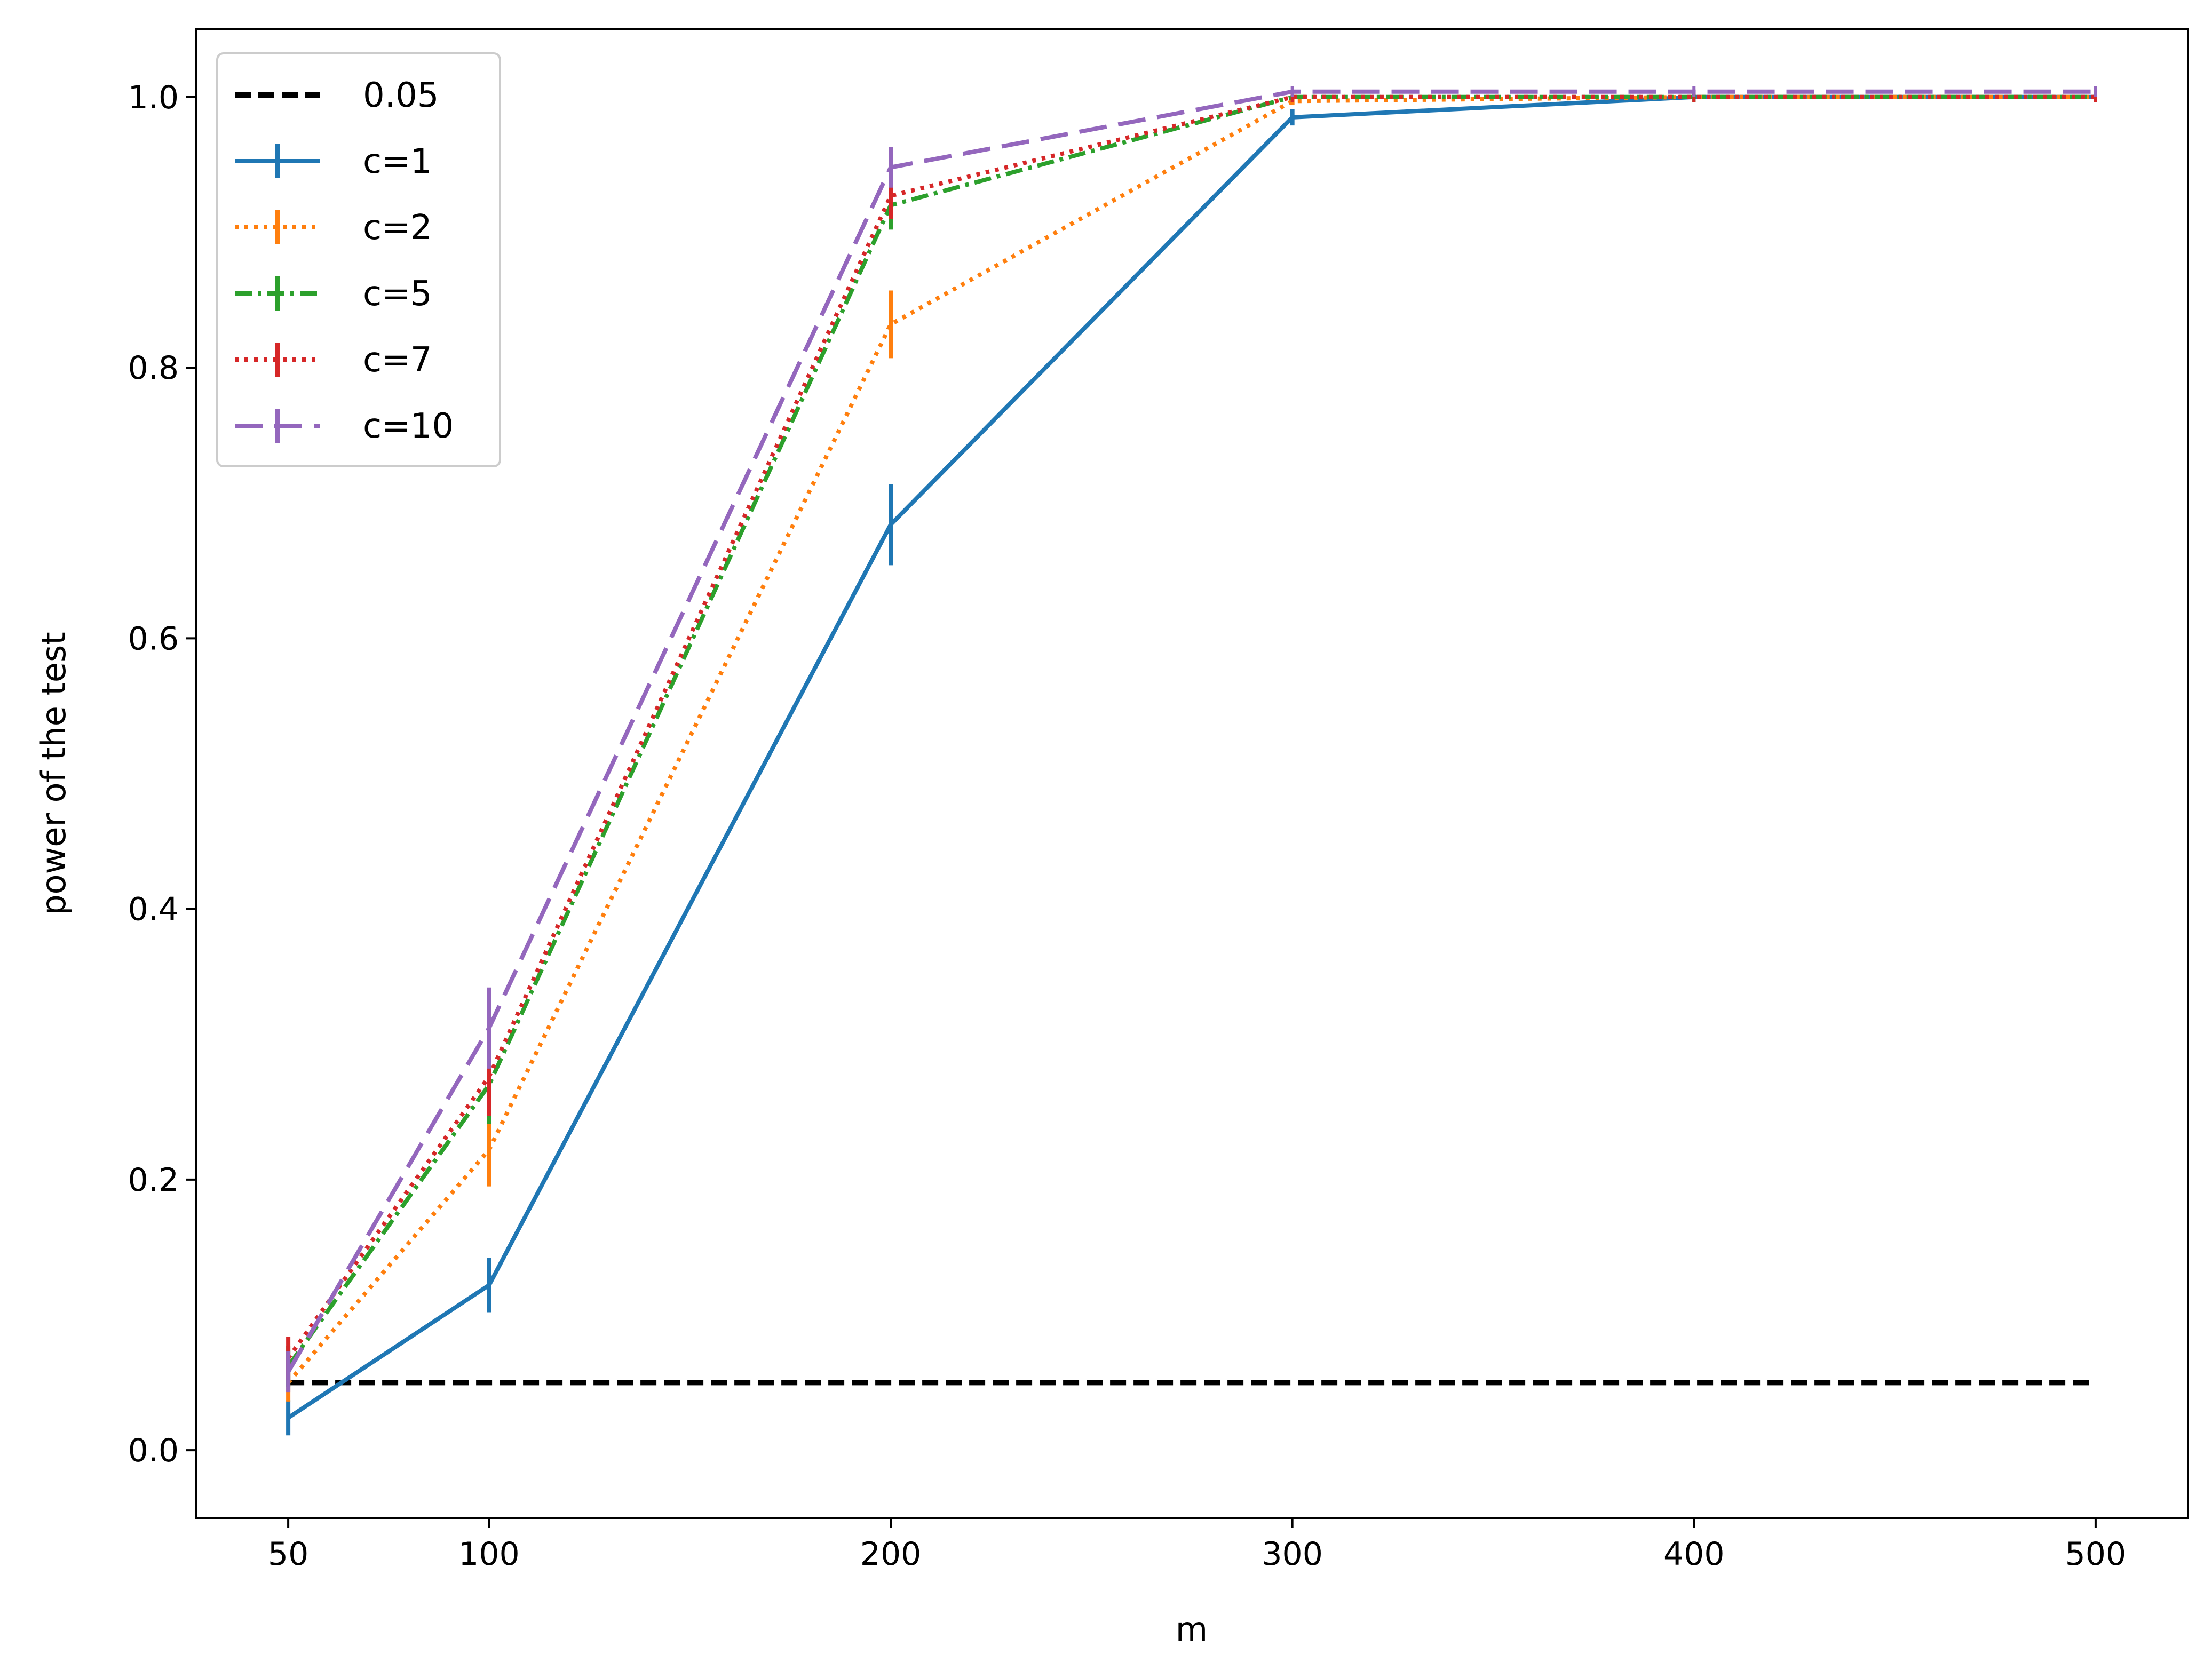  Describe the element at coordinates (153, 638) in the screenshot. I see `y-tick-label: 0.6` at that location.